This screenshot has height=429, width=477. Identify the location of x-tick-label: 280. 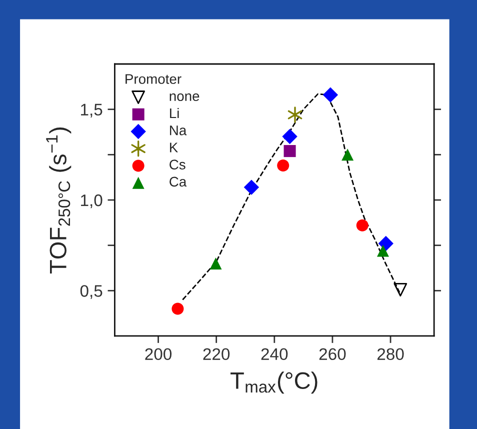
(390, 354).